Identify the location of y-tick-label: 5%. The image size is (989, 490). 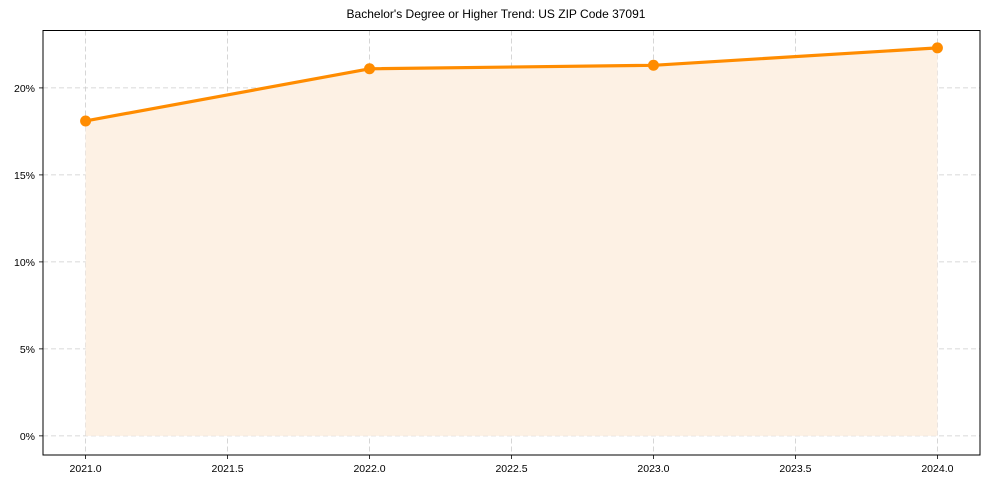
(27, 350).